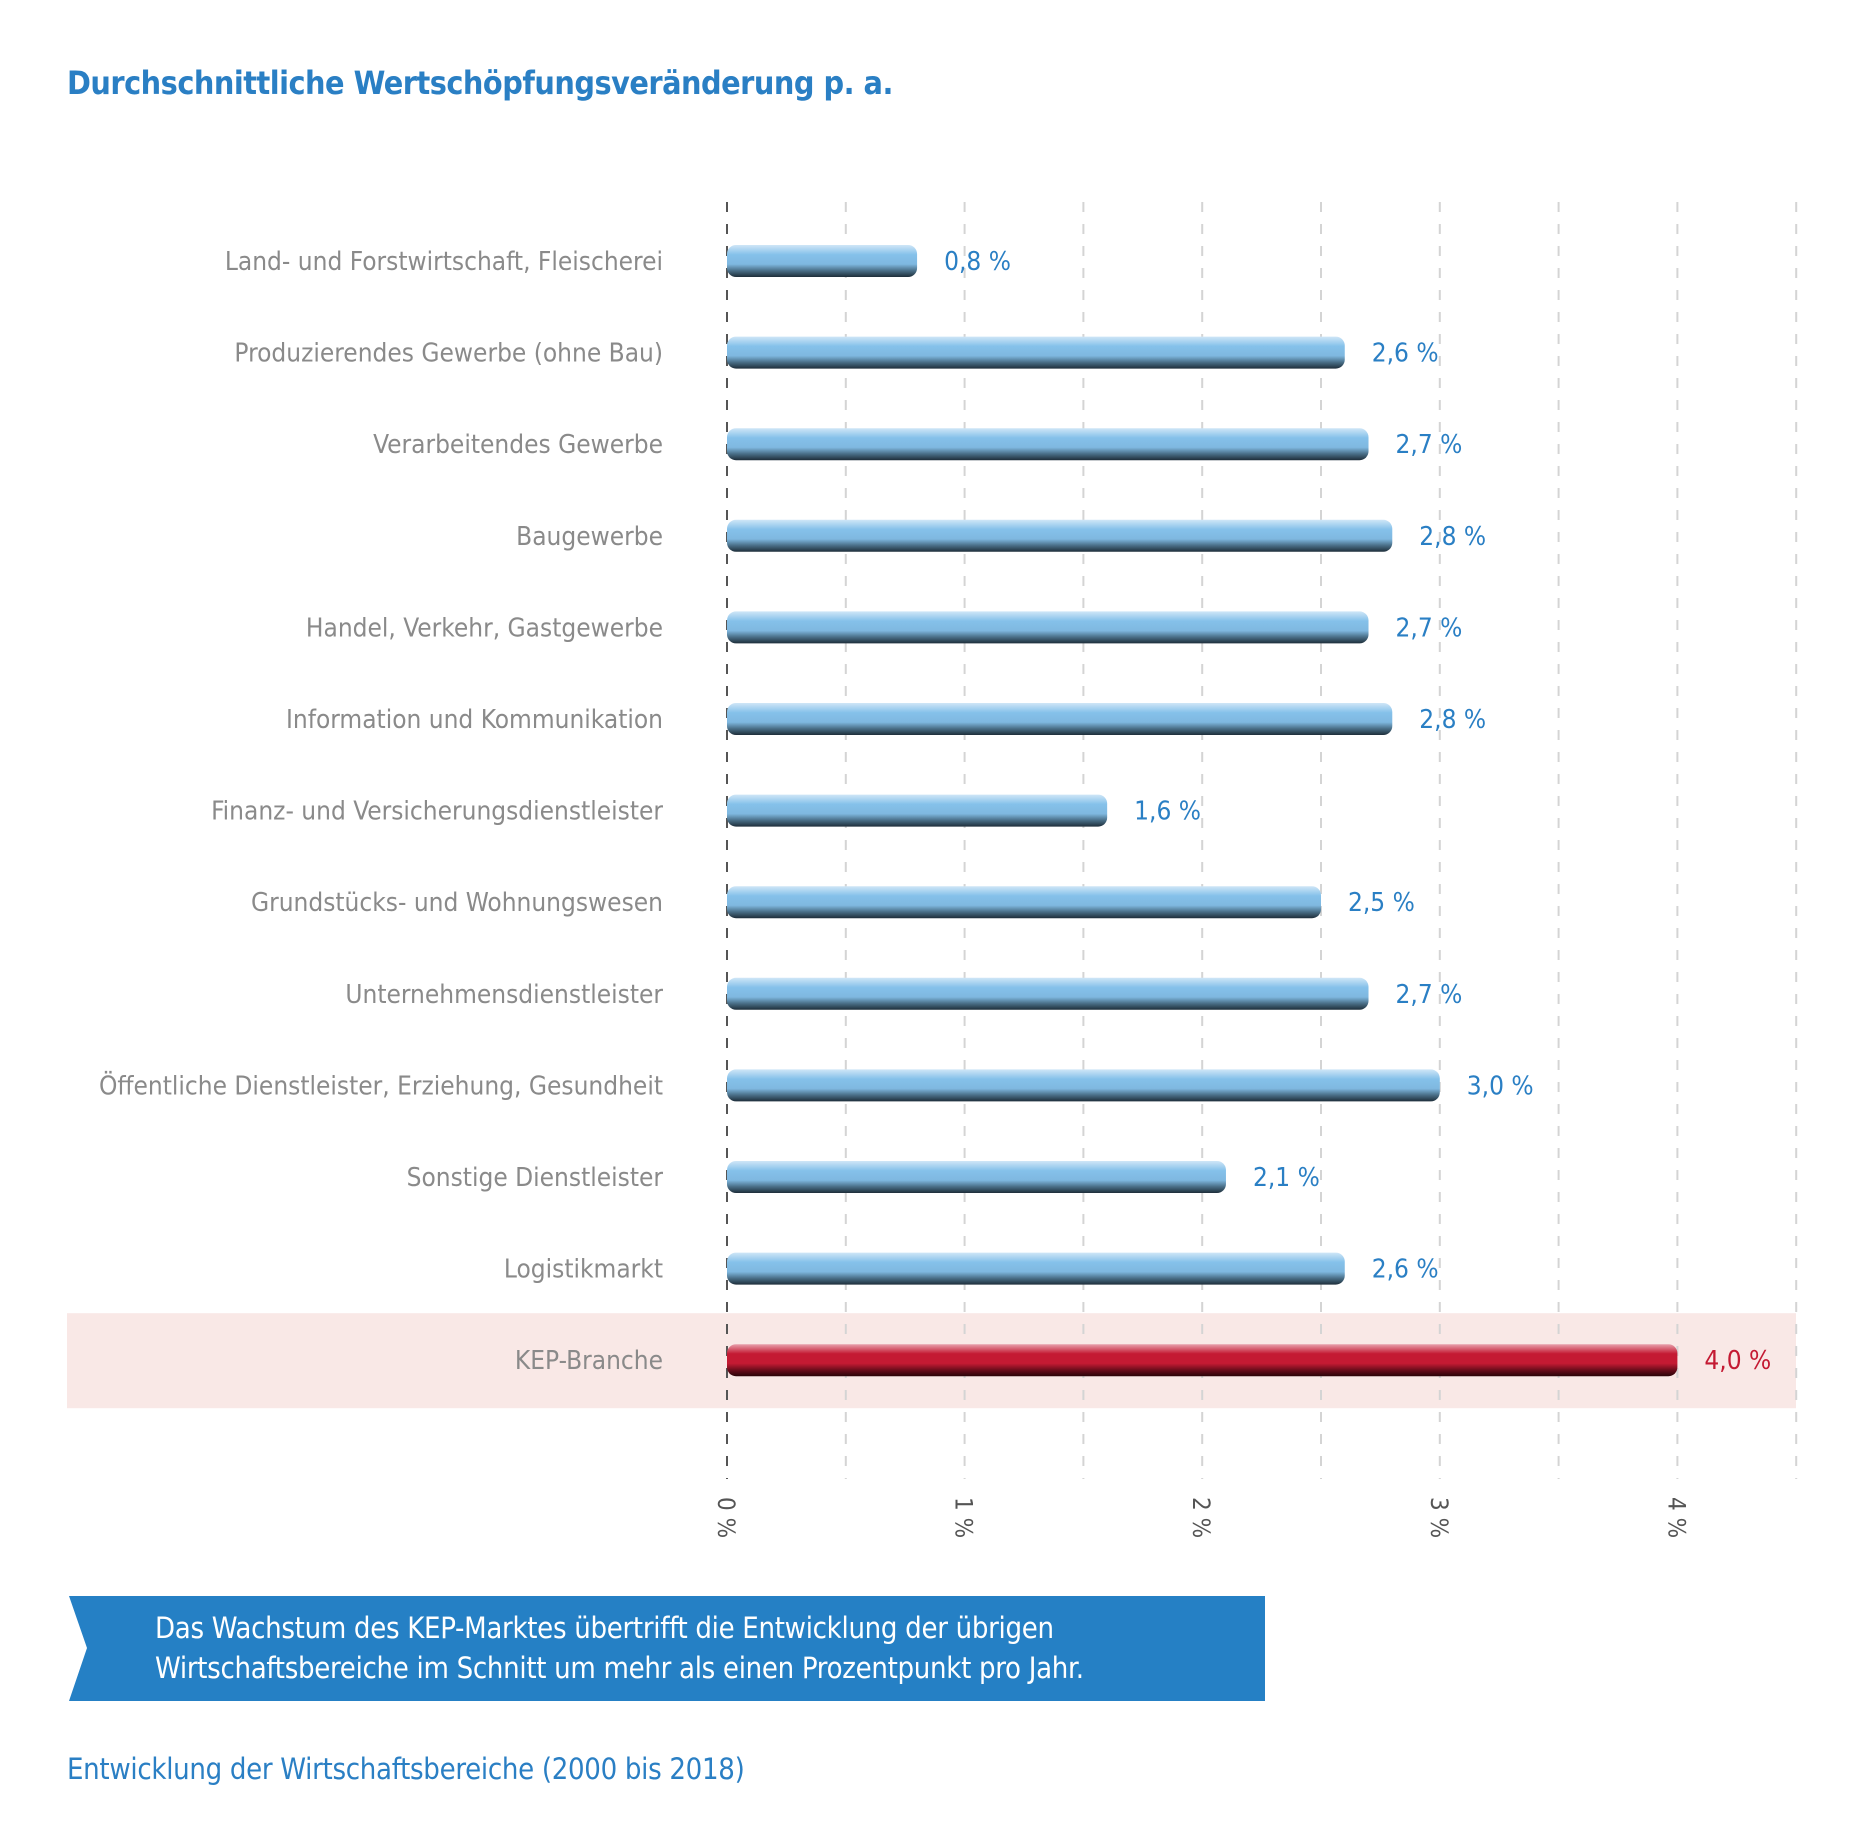  Describe the element at coordinates (977, 262) in the screenshot. I see `data-label: 0,8 %` at that location.